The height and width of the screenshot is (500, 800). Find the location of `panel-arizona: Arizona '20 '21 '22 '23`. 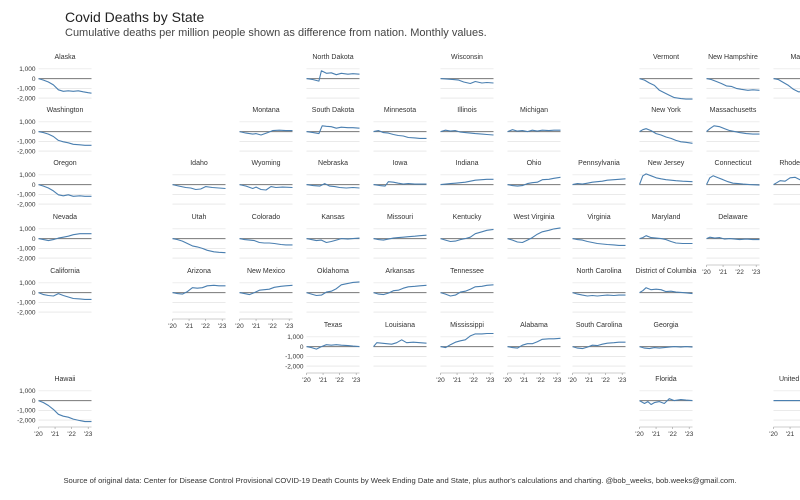

panel-arizona: Arizona '20 '21 '22 '23 is located at coordinates (197, 299).